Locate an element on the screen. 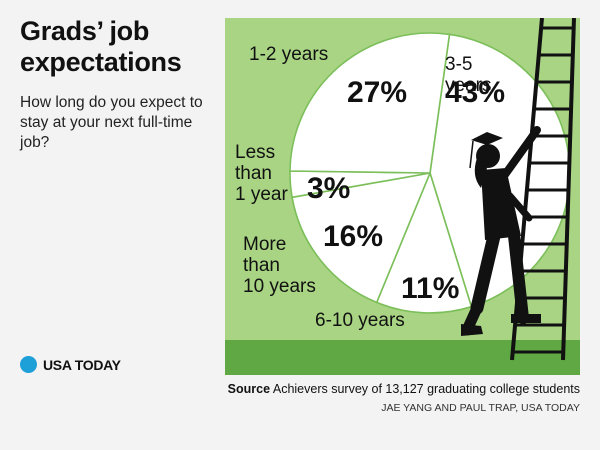  chart-title: Grads’ job expectations is located at coordinates (101, 47).